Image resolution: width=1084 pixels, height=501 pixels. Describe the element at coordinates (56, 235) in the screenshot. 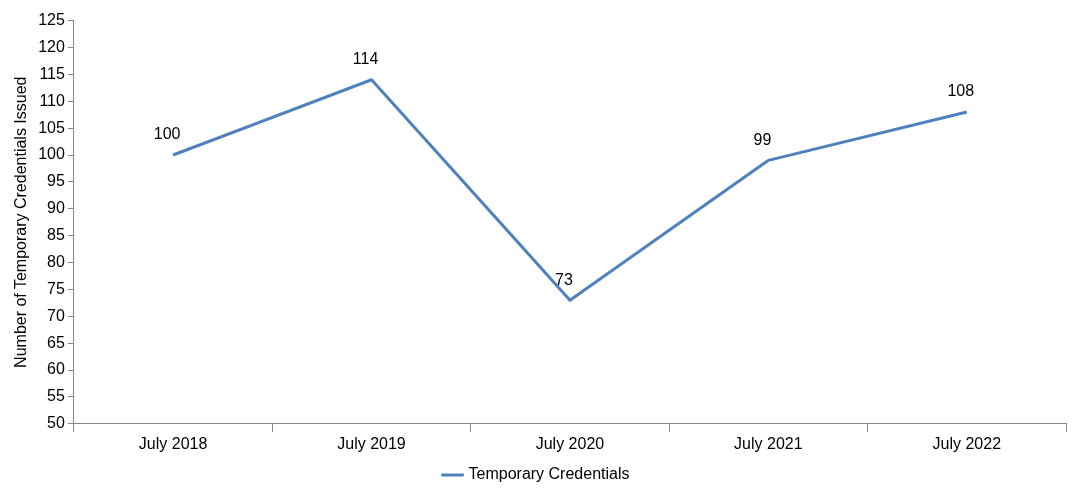

I see `y-tick-label: 85` at that location.